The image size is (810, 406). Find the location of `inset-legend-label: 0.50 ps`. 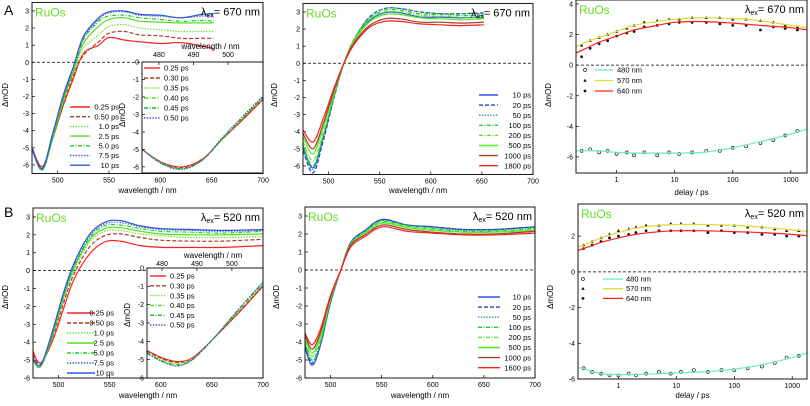

inset-legend-label: 0.50 ps is located at coordinates (182, 325).